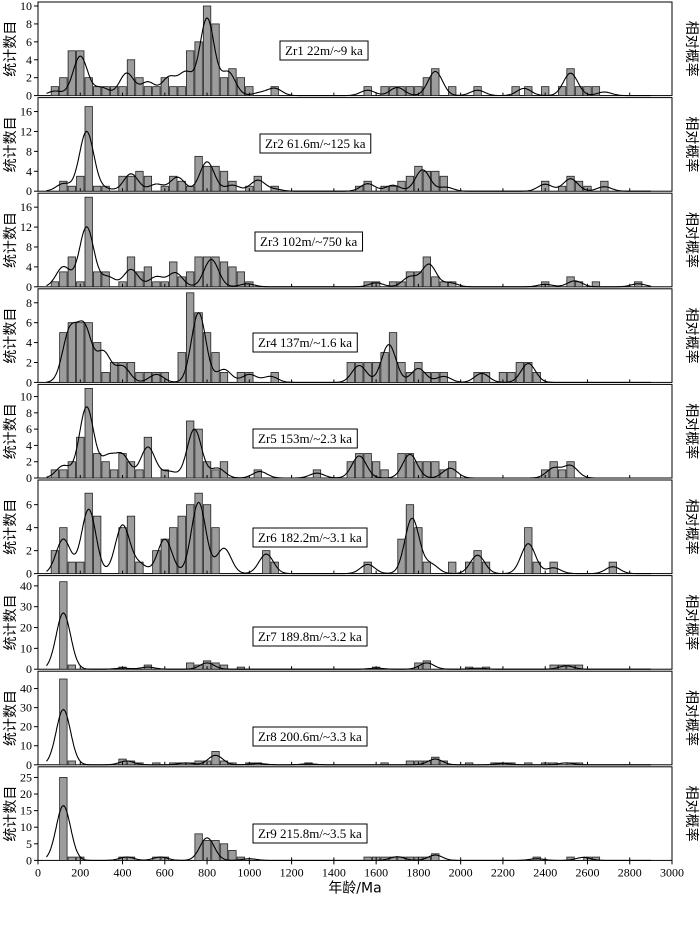  Describe the element at coordinates (292, 872) in the screenshot. I see `x-tick-label: 1200` at that location.